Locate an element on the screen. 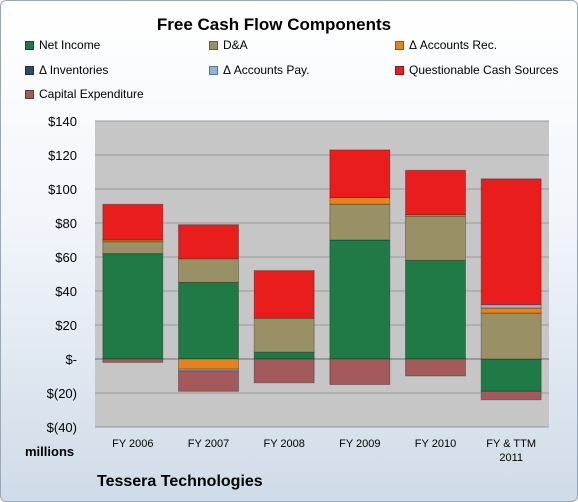 Image resolution: width=578 pixels, height=502 pixels. x-tick-label: FY 2008 is located at coordinates (283, 444).